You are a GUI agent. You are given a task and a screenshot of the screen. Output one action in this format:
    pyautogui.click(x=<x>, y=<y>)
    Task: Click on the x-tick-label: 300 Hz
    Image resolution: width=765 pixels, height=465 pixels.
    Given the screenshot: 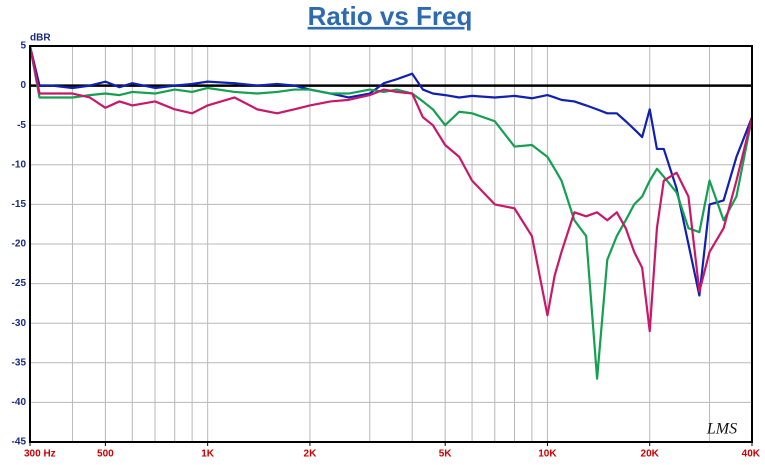 What is the action you would take?
    pyautogui.click(x=40, y=454)
    